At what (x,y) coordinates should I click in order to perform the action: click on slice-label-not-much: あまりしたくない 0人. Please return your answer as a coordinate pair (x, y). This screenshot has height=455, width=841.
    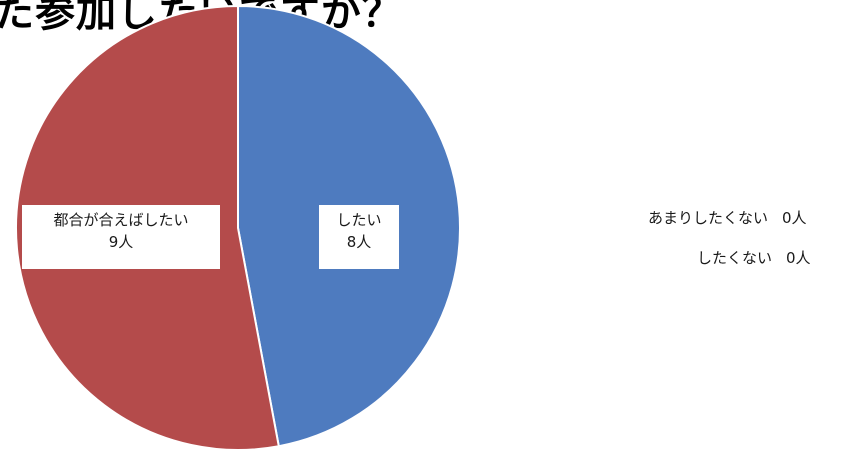
    Looking at the image, I should click on (727, 217).